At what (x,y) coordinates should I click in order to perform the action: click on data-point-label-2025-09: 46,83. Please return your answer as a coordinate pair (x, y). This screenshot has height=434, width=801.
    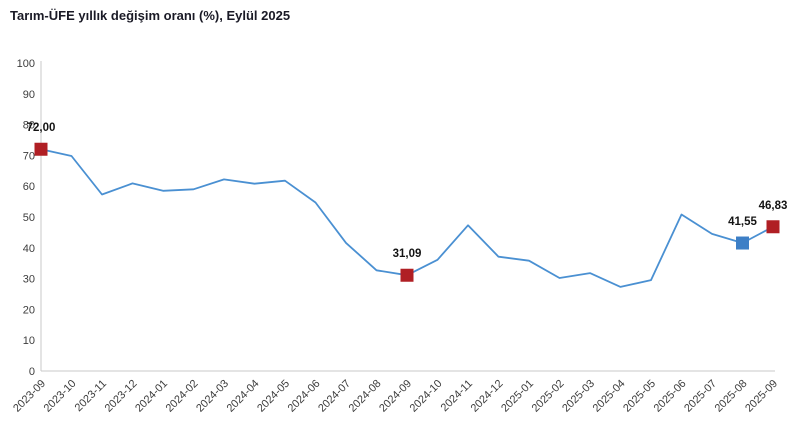
    Looking at the image, I should click on (773, 206).